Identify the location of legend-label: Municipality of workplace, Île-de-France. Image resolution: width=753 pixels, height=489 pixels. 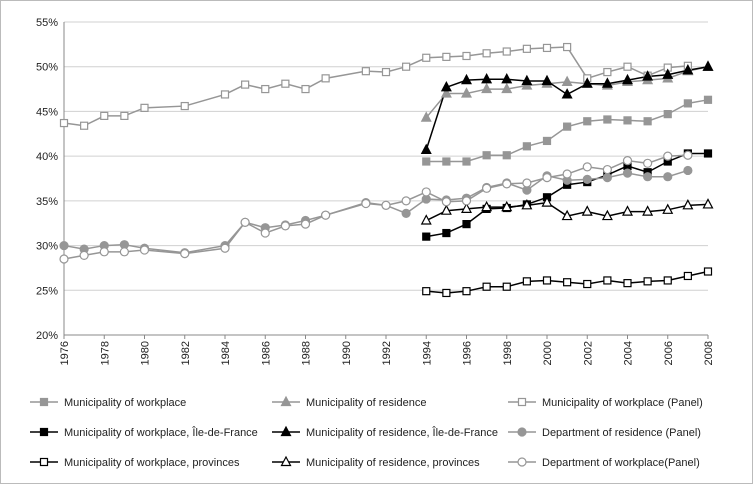
(161, 432).